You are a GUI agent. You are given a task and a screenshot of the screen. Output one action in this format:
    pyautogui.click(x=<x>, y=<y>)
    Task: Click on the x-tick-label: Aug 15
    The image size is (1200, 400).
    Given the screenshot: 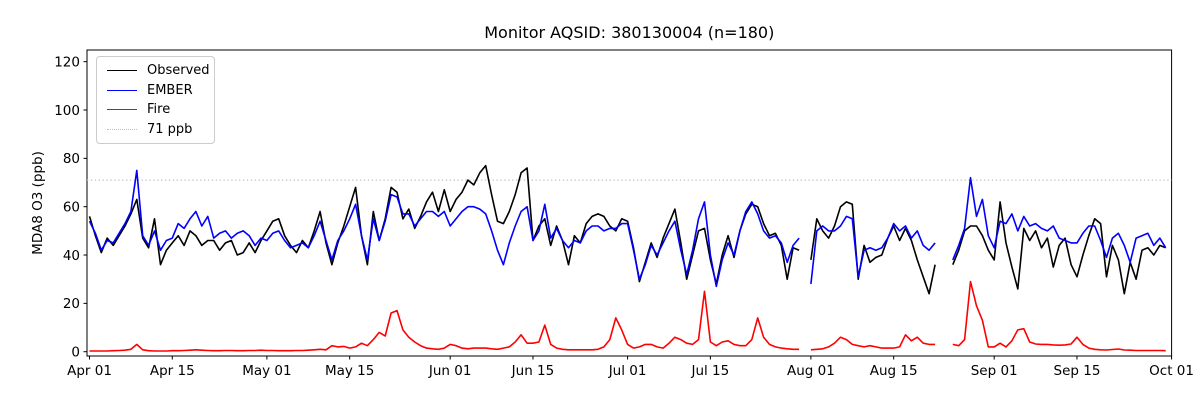 What is the action you would take?
    pyautogui.click(x=894, y=371)
    